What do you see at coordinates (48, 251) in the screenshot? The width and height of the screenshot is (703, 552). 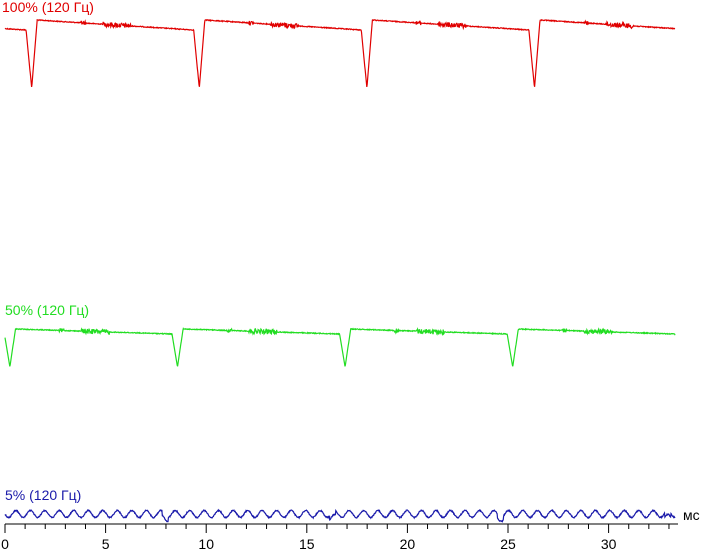 I see `legend-labels: 100% (120 Гц) 50% (120 Гц) 5% (120 Гц)` at bounding box center [48, 251].